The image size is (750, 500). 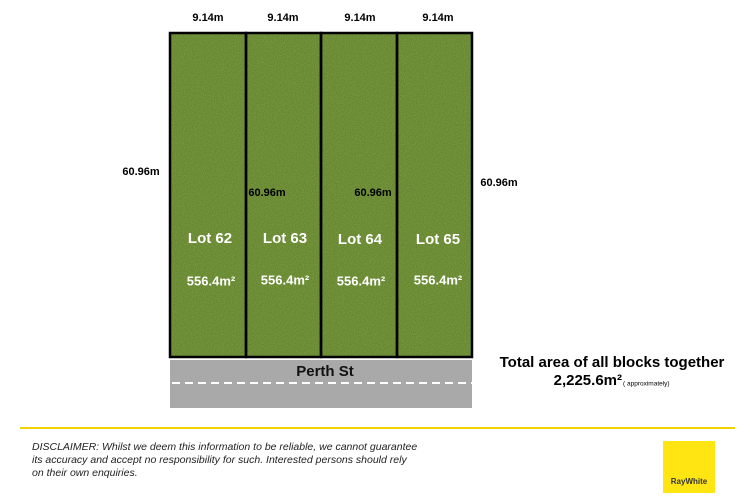 I want to click on lot-label: Lot 62, so click(x=210, y=238).